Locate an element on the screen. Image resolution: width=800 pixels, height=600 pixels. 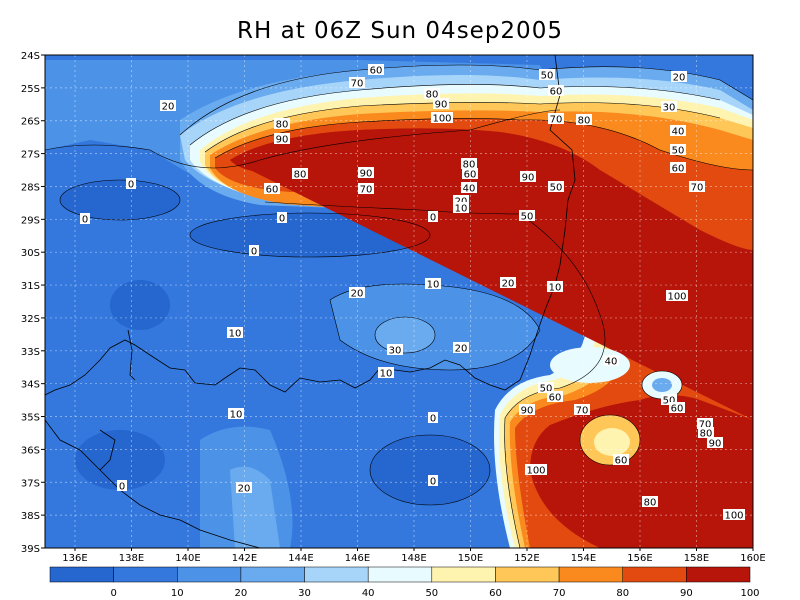
contour-label: 40 is located at coordinates (469, 188).